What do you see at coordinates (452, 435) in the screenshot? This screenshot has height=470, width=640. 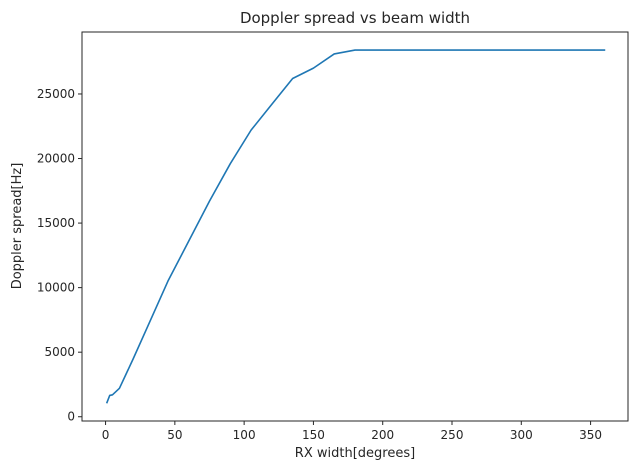 I see `x-tick-label: 250` at bounding box center [452, 435].